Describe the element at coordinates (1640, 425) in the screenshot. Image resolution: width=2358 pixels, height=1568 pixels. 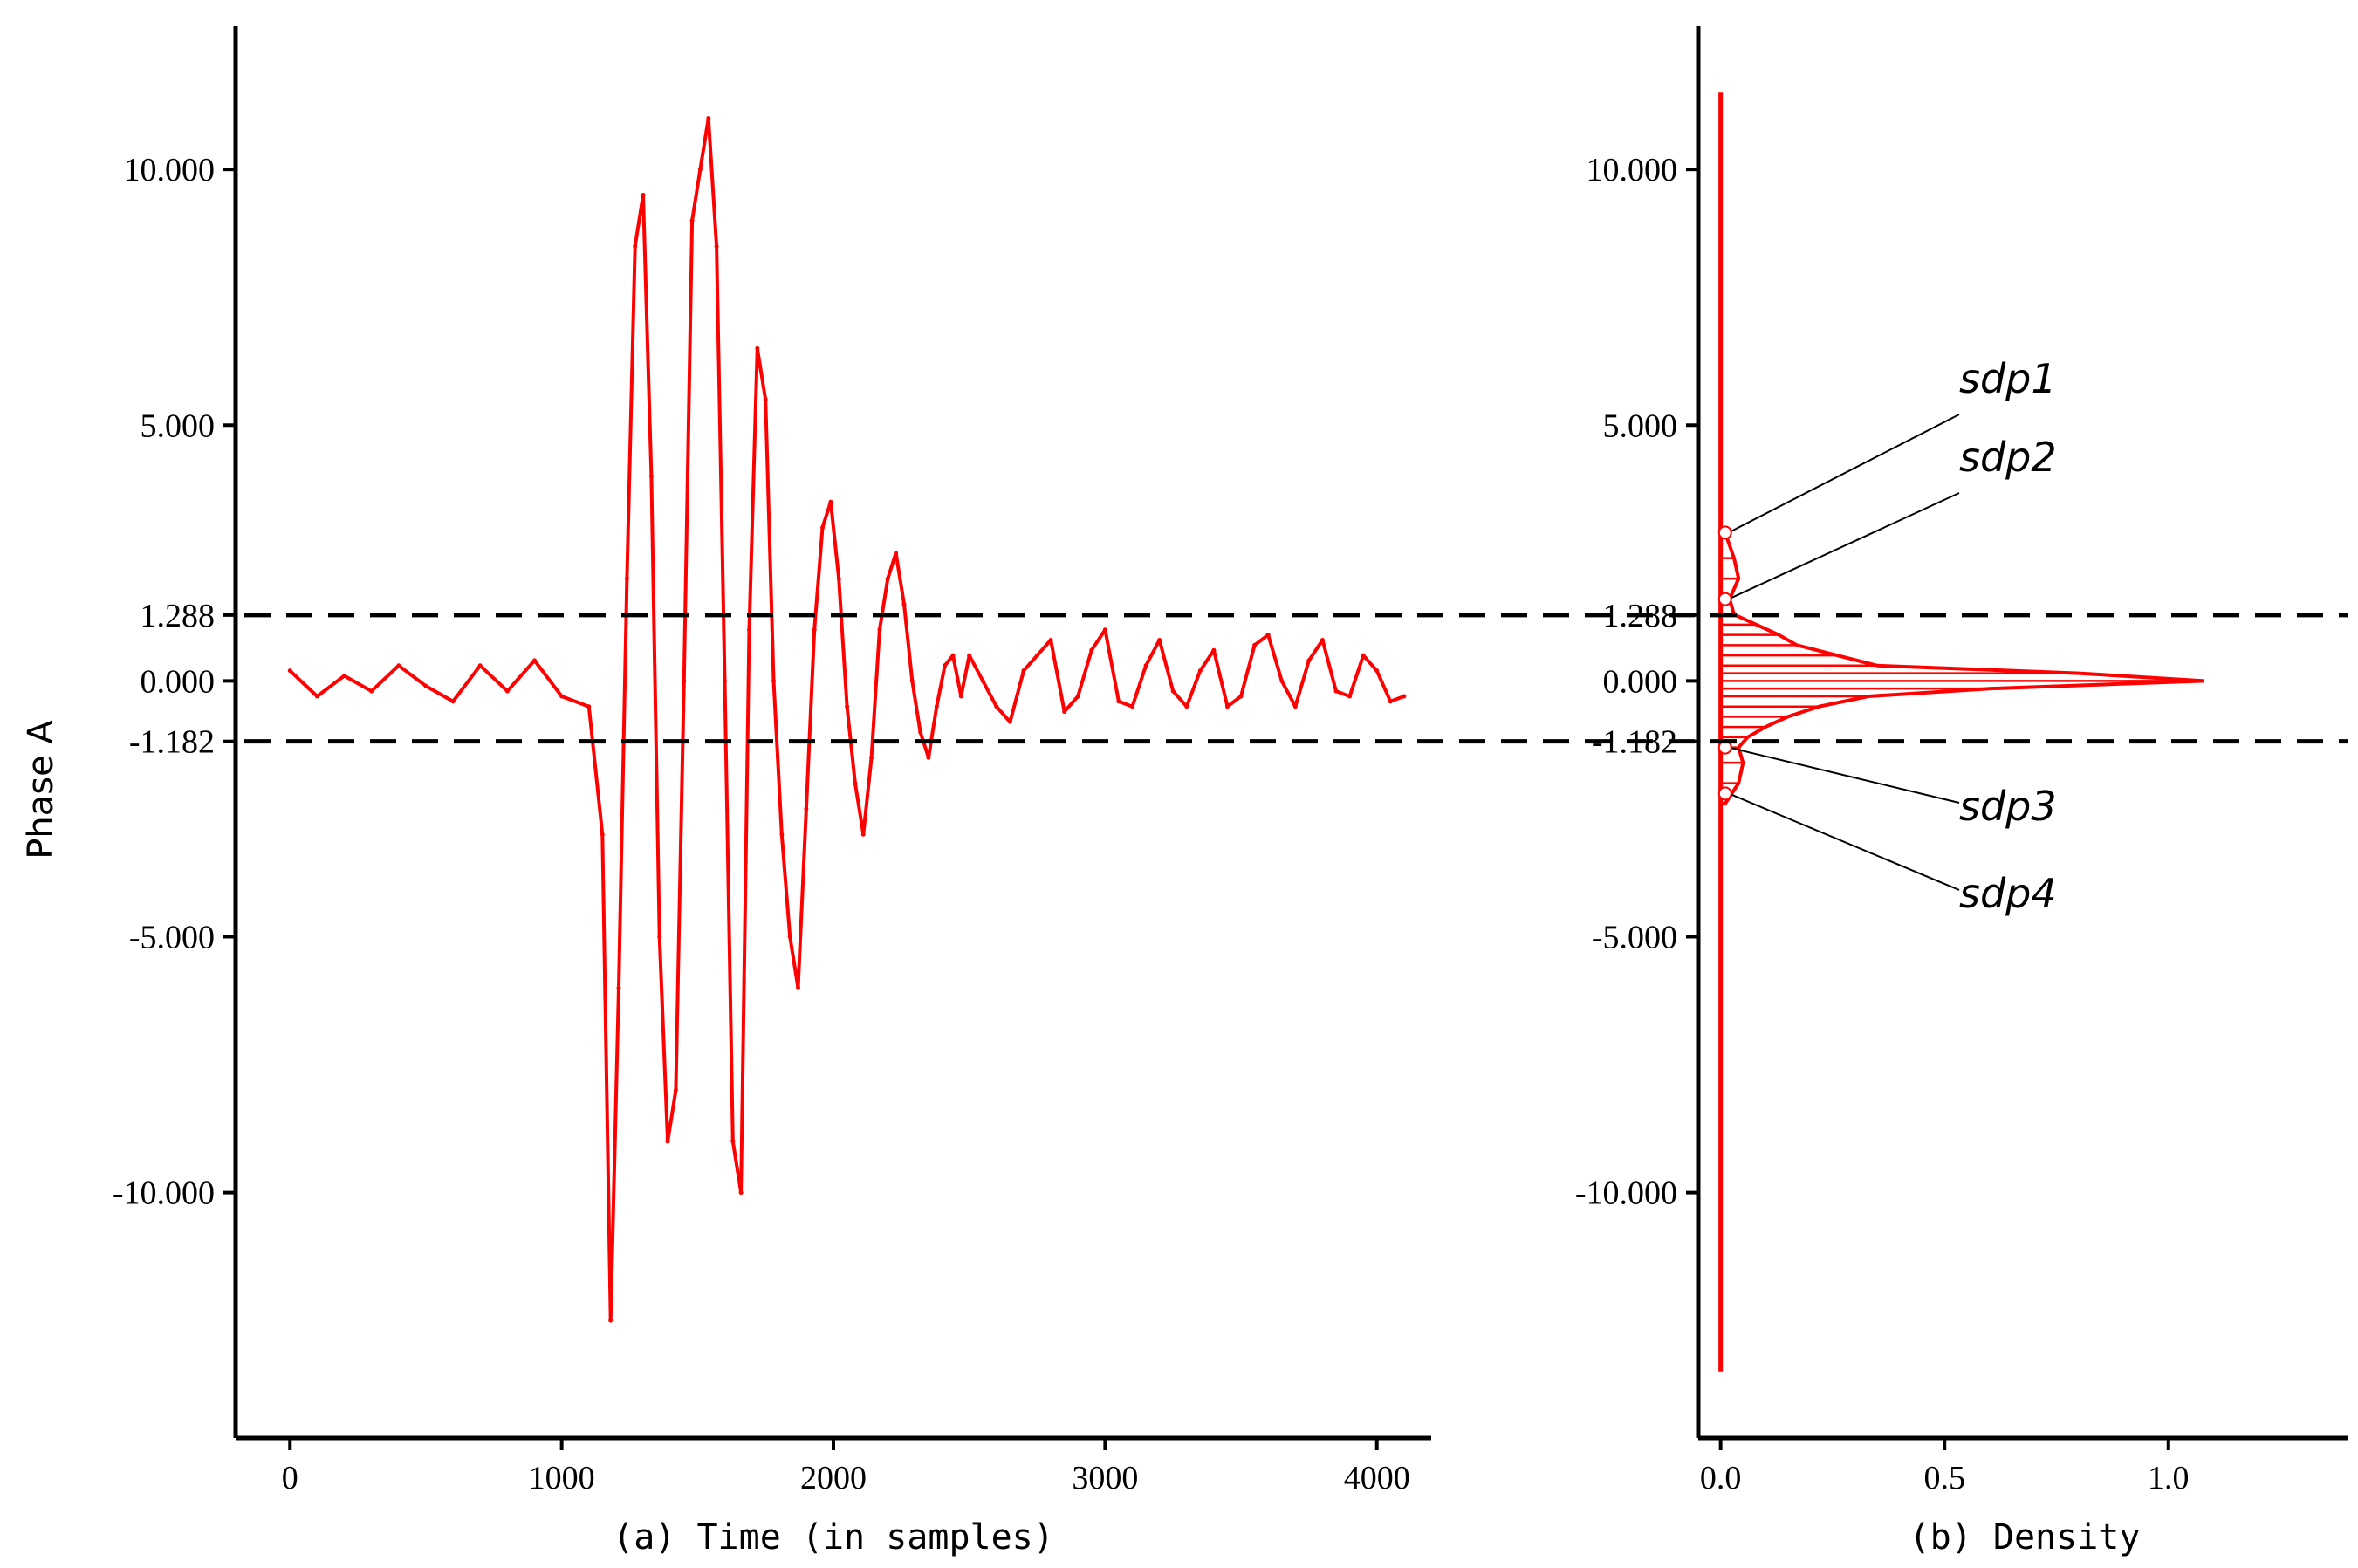
I see `y-tick-label: 5.000` at that location.